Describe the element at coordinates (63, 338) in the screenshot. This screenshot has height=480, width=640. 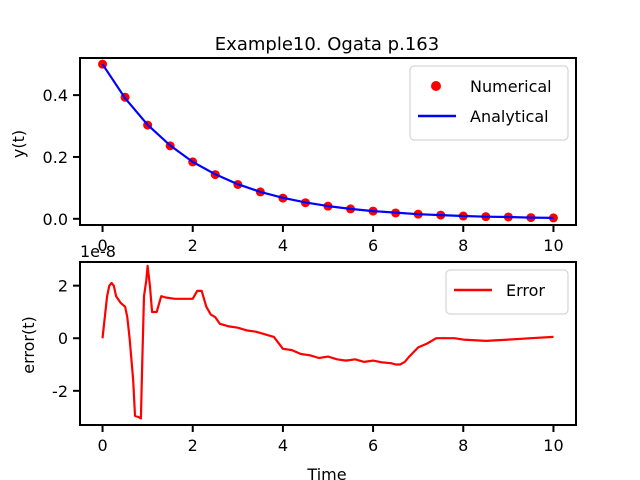
I see `y-tick-label: 0` at that location.